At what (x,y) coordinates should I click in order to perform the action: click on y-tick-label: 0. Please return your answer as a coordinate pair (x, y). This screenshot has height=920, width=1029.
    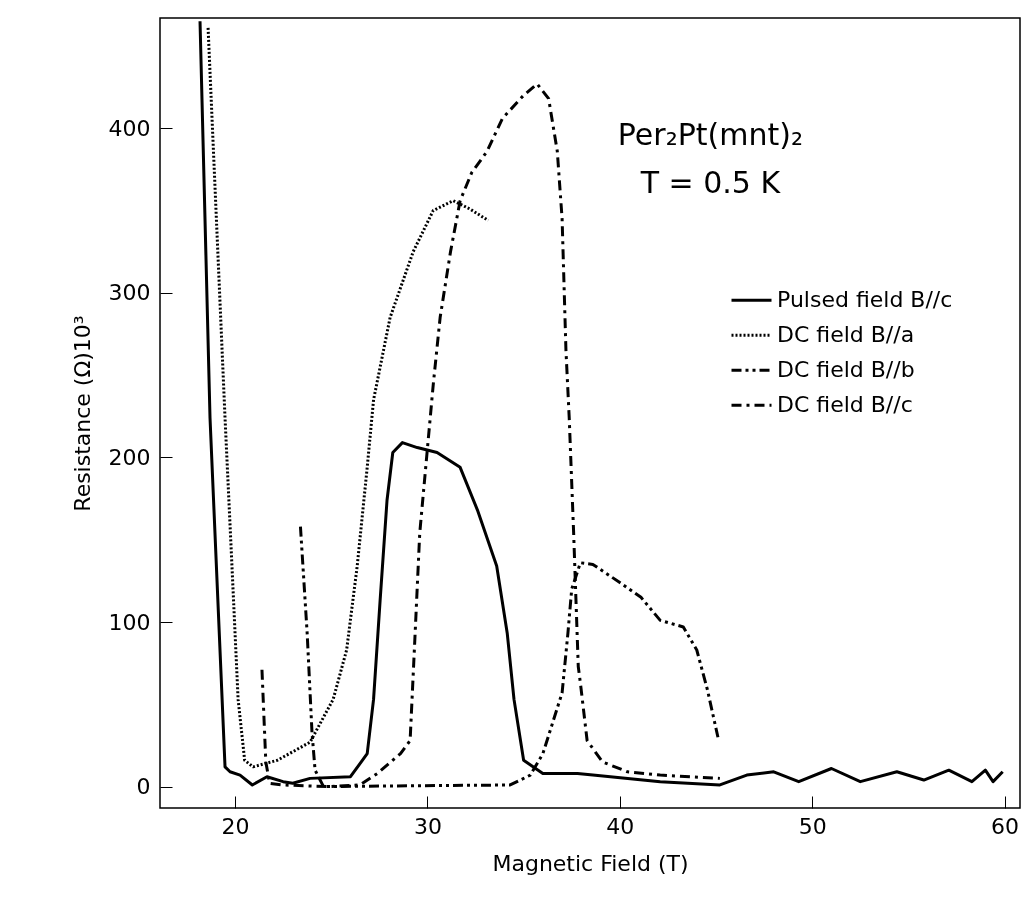
    Looking at the image, I should click on (143, 787).